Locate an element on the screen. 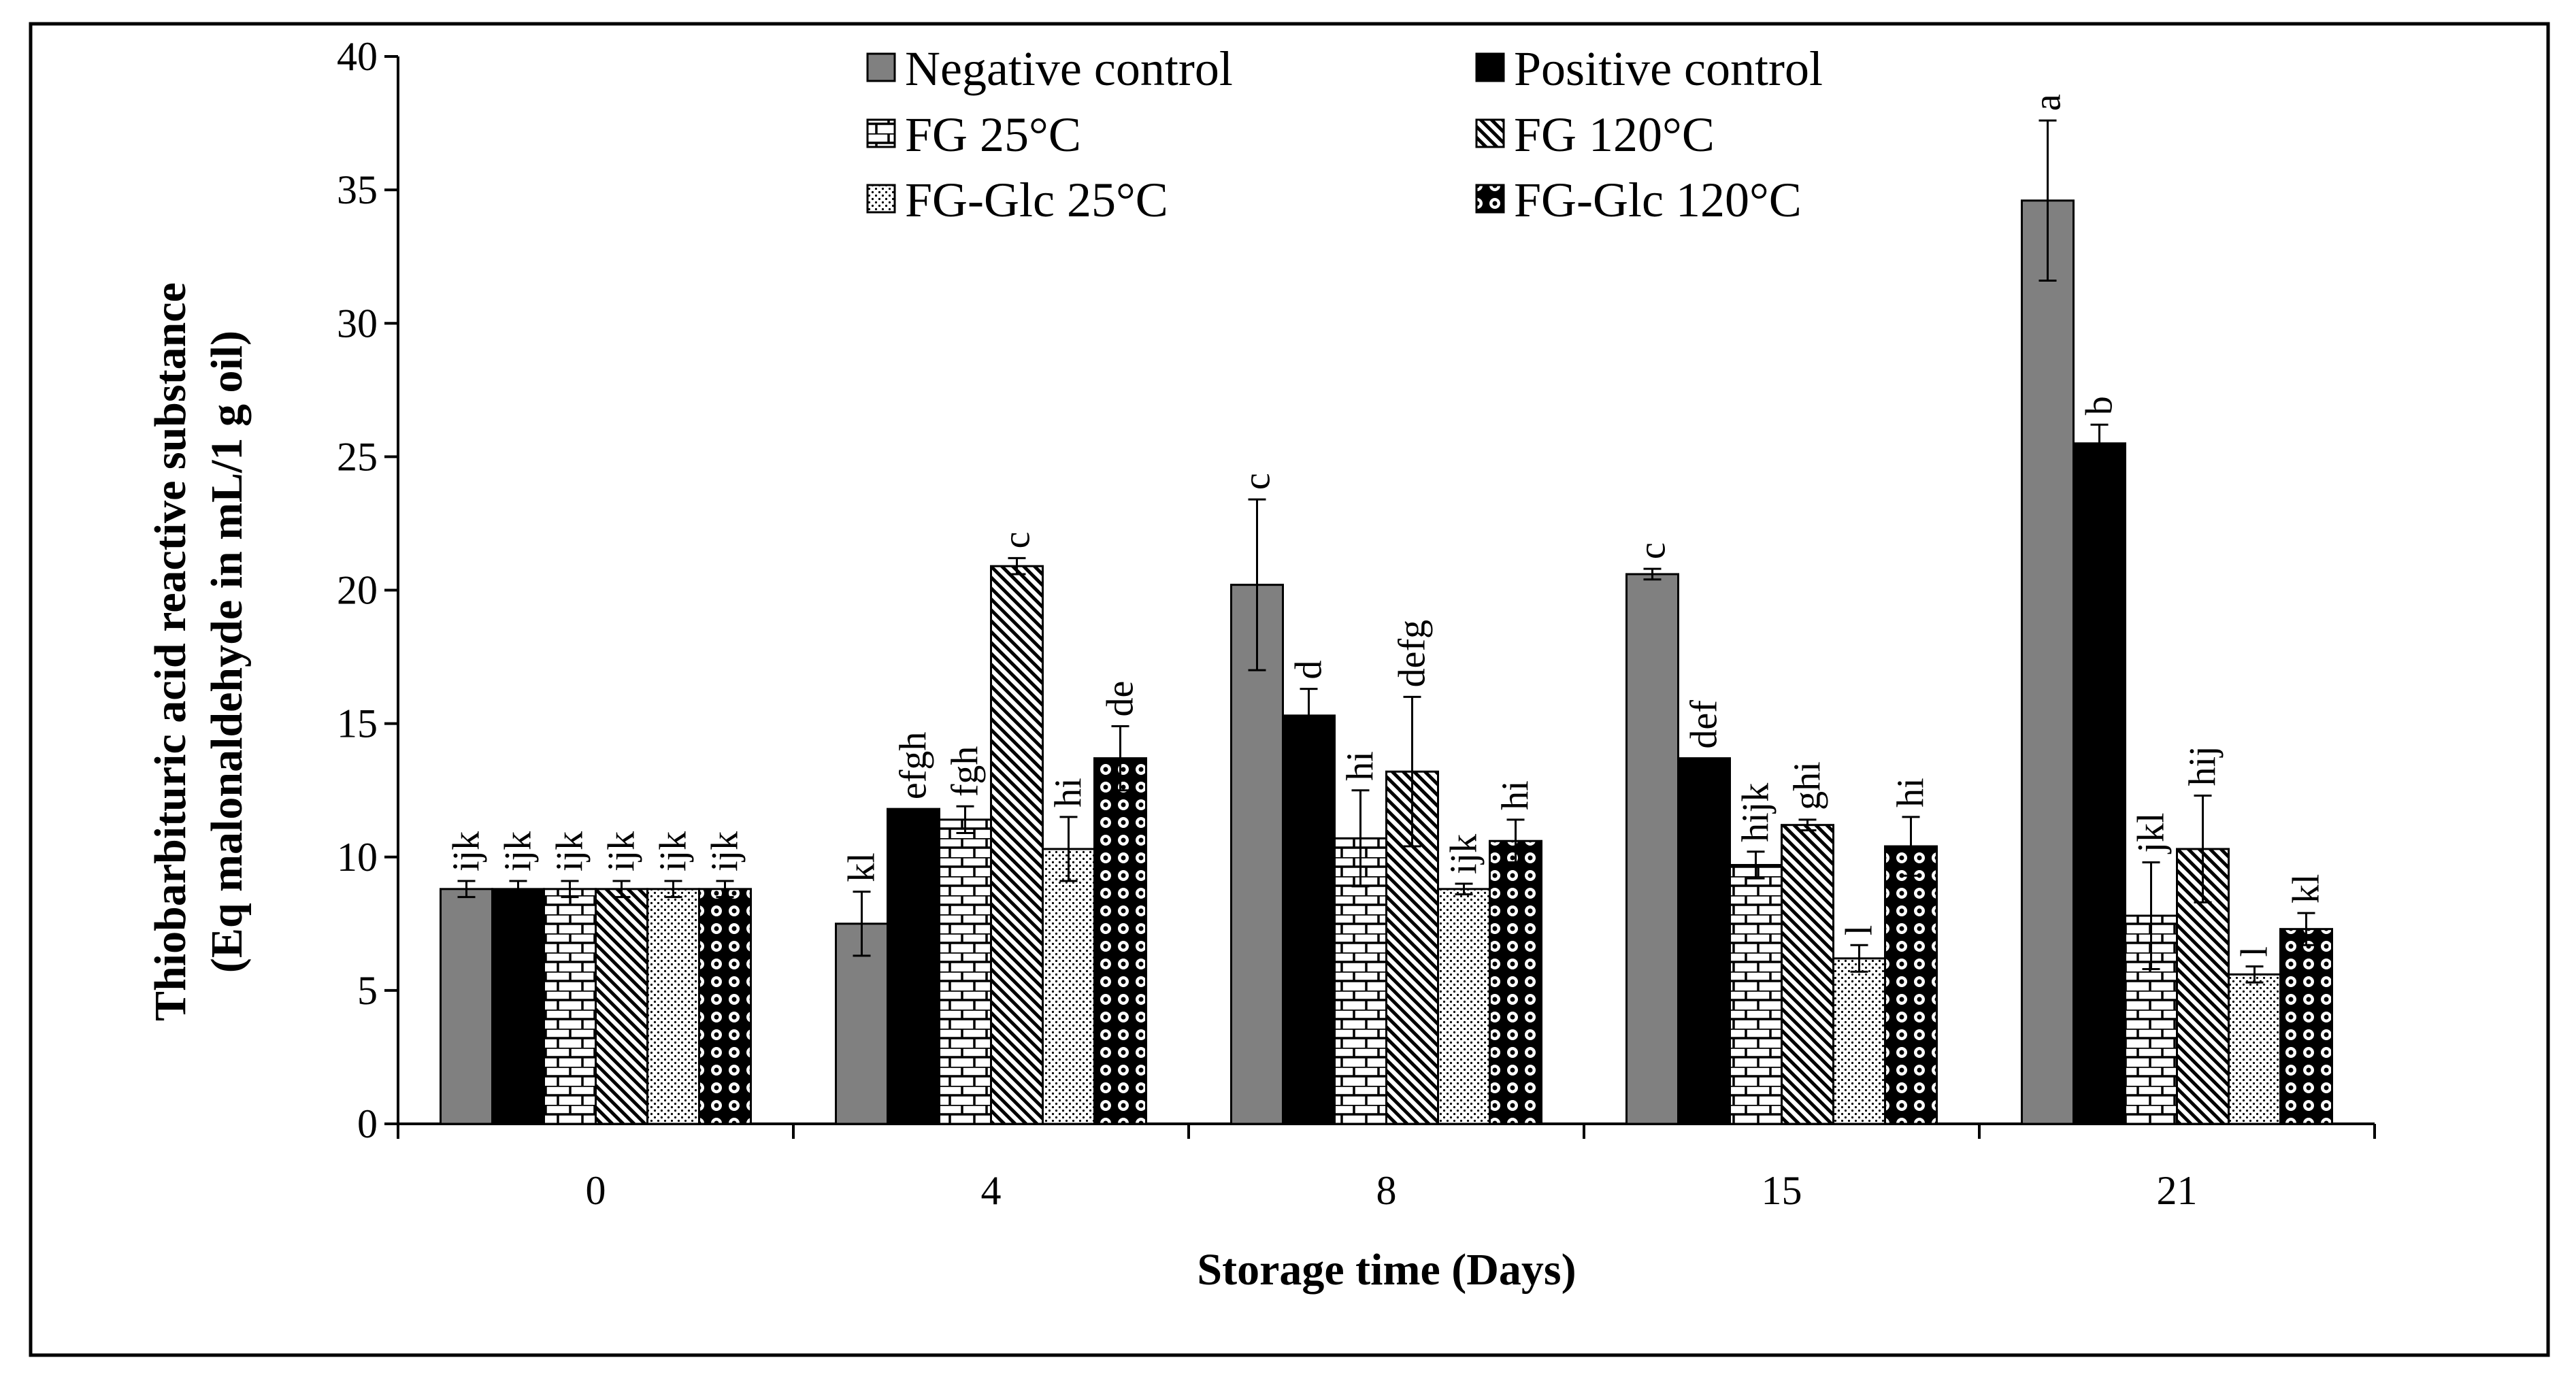 The height and width of the screenshot is (1381, 2576). legend-label: Positive control is located at coordinates (1669, 68).